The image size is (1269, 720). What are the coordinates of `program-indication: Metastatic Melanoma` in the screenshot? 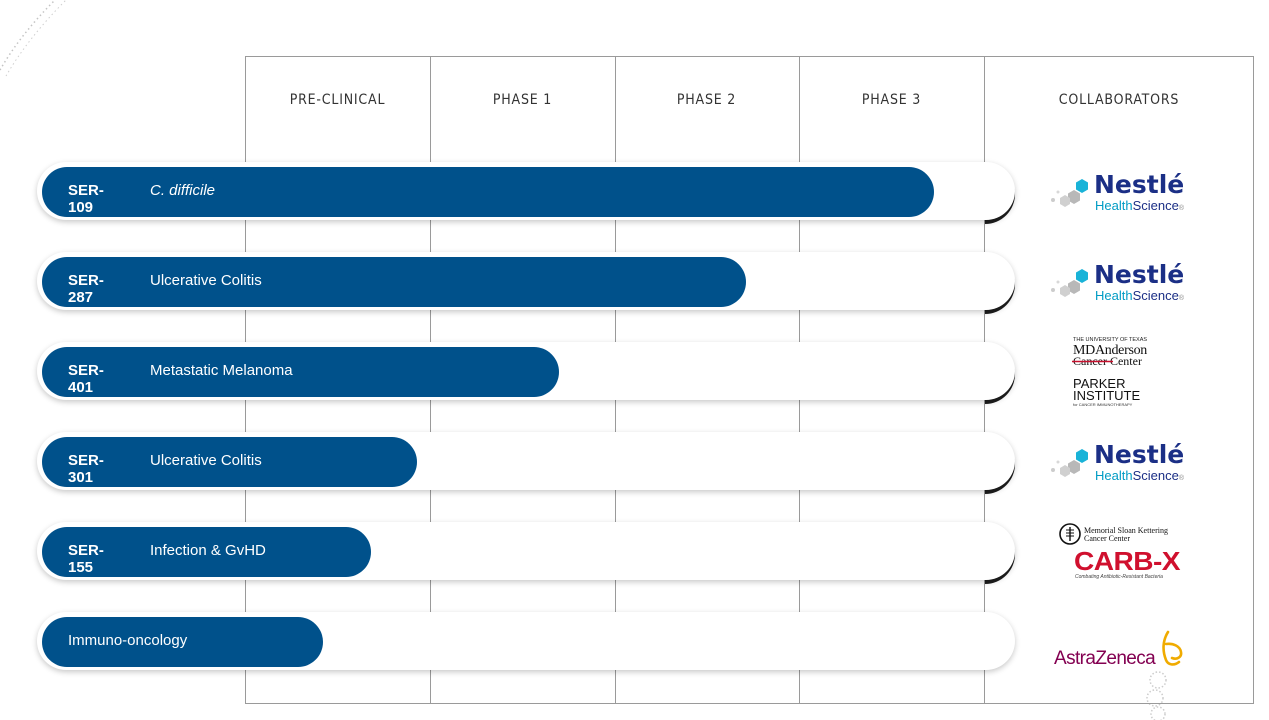 It's located at (221, 370).